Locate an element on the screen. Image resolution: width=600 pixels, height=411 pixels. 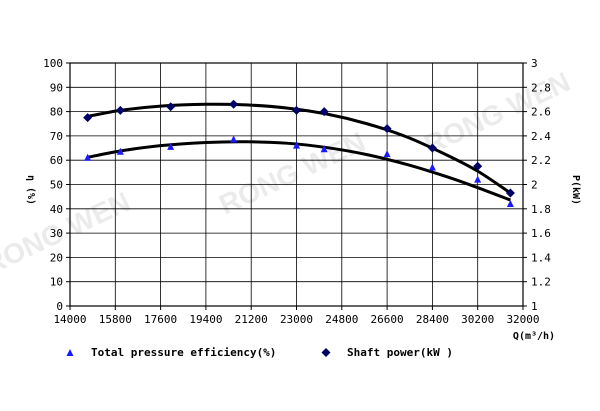
y-right-tick-label: 1.4 is located at coordinates (541, 257).